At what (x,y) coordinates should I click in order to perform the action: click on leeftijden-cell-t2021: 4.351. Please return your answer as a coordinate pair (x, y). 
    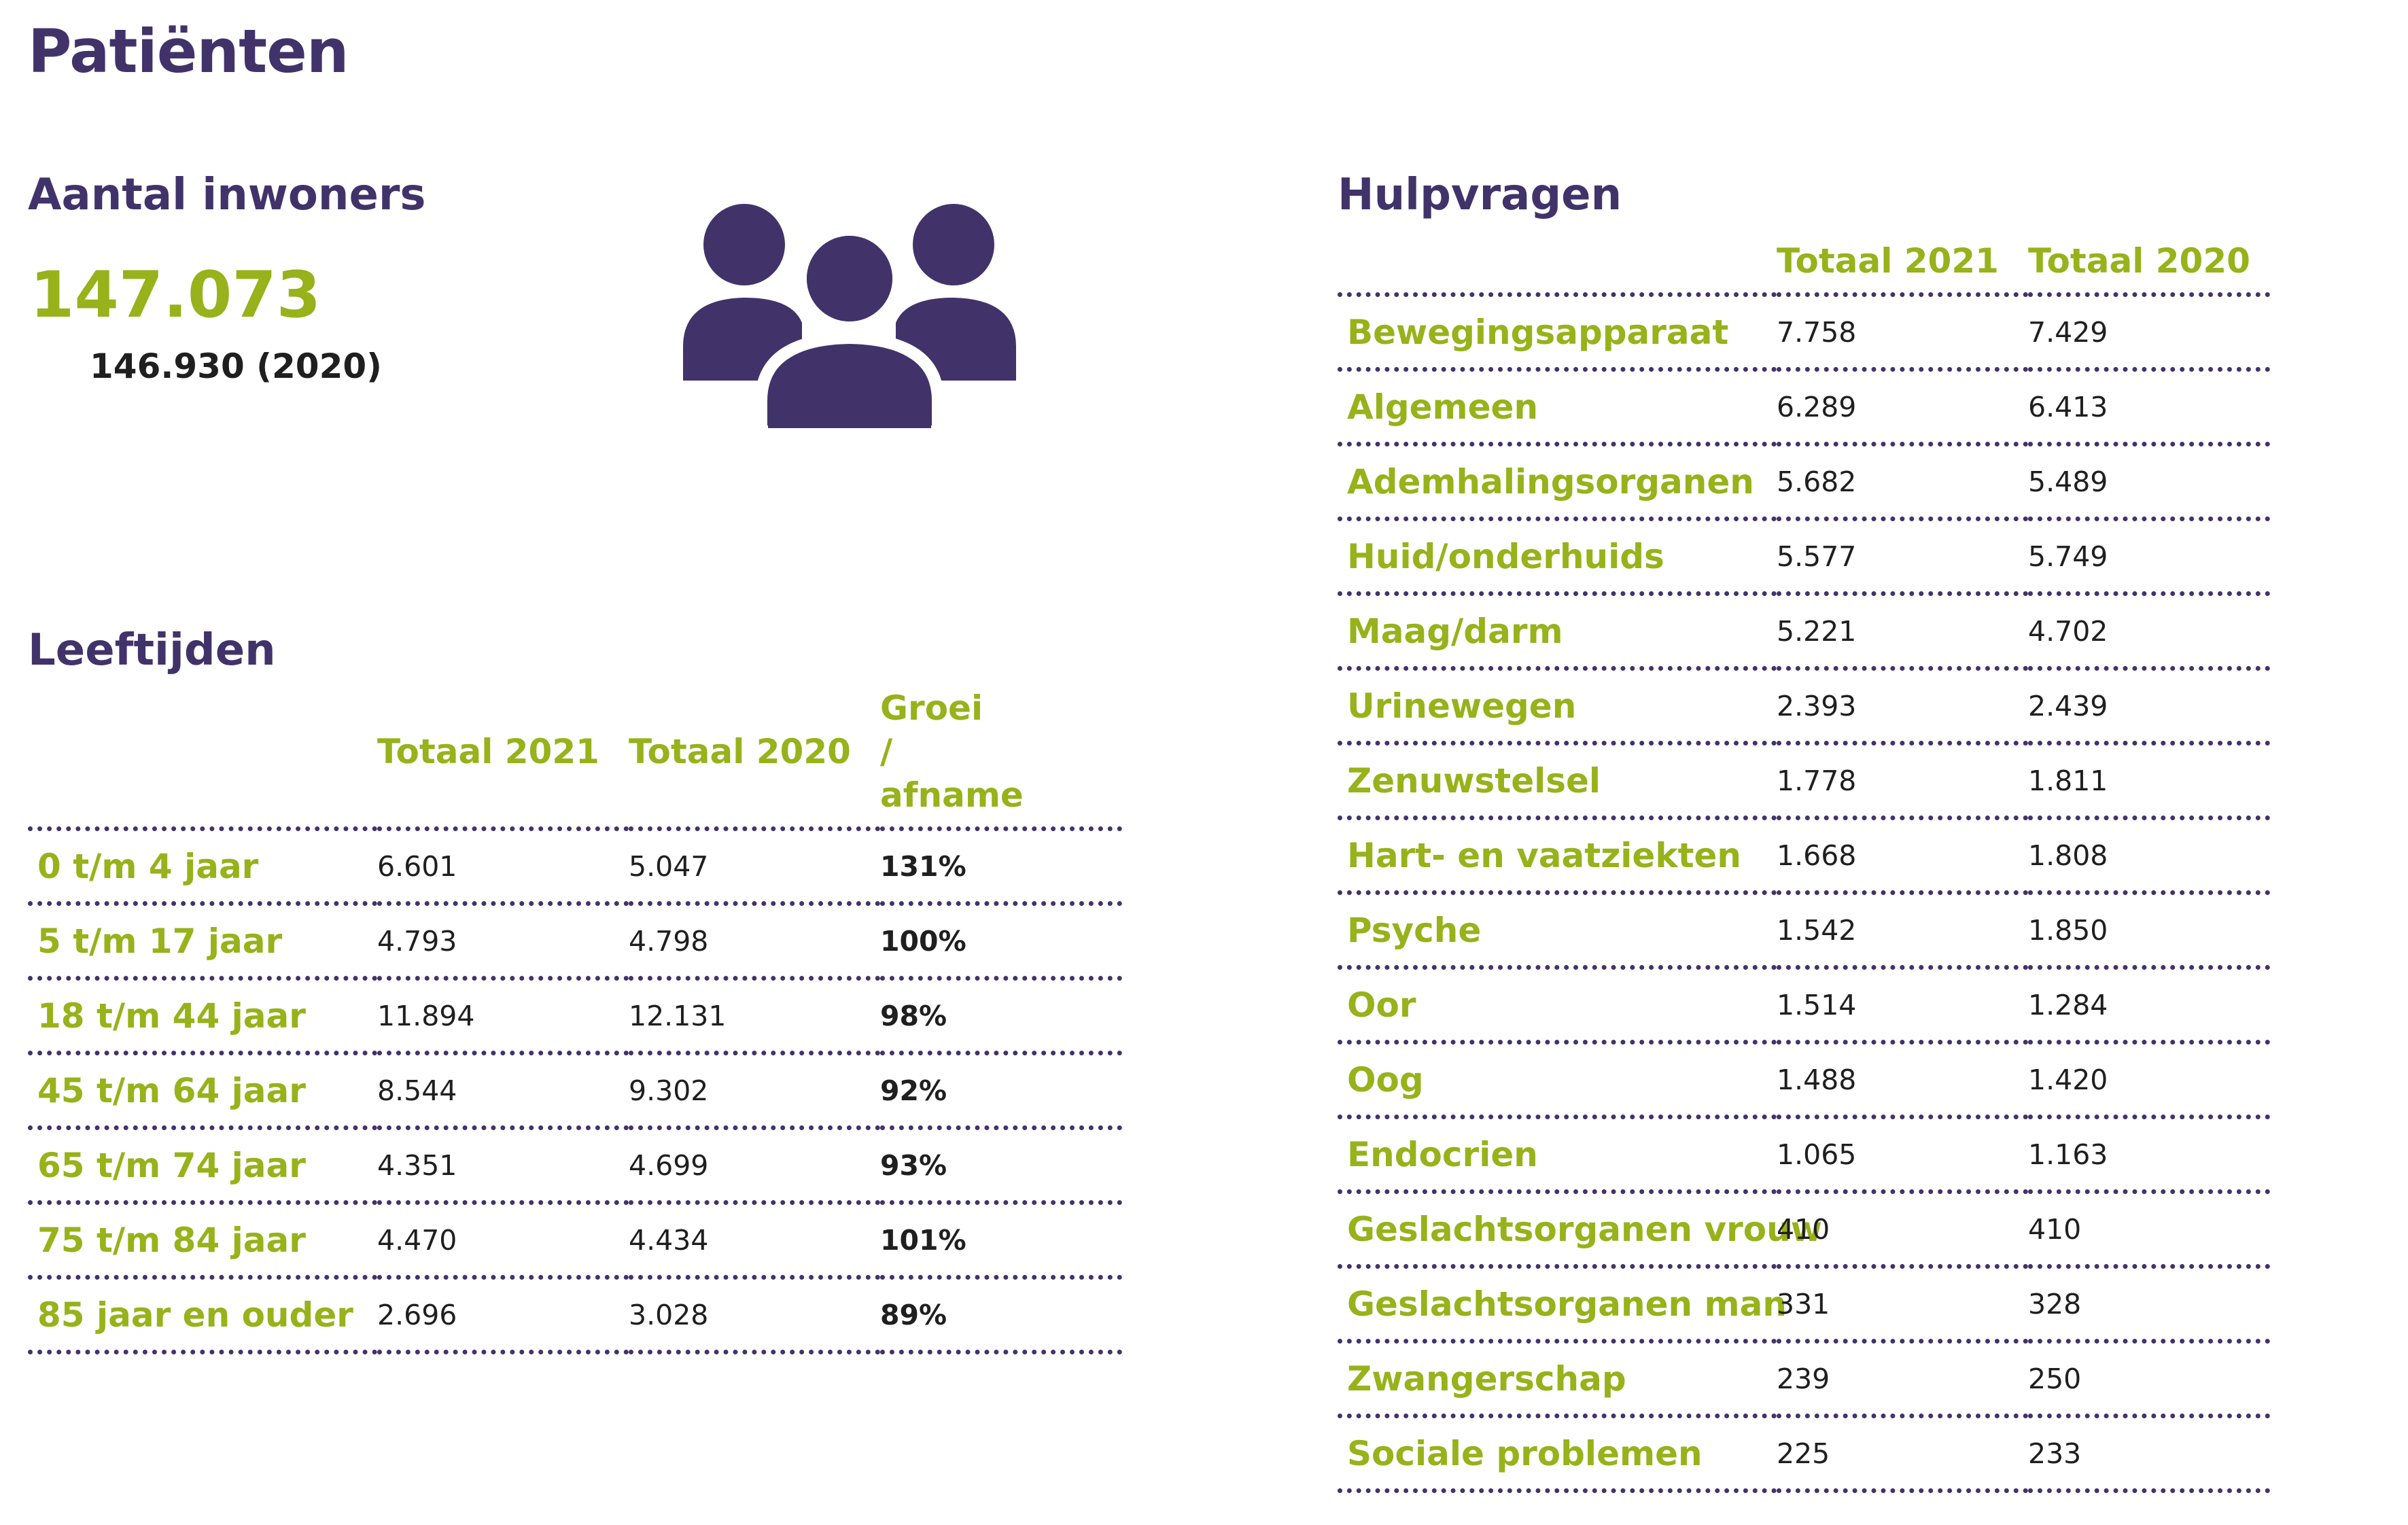
    Looking at the image, I should click on (503, 1166).